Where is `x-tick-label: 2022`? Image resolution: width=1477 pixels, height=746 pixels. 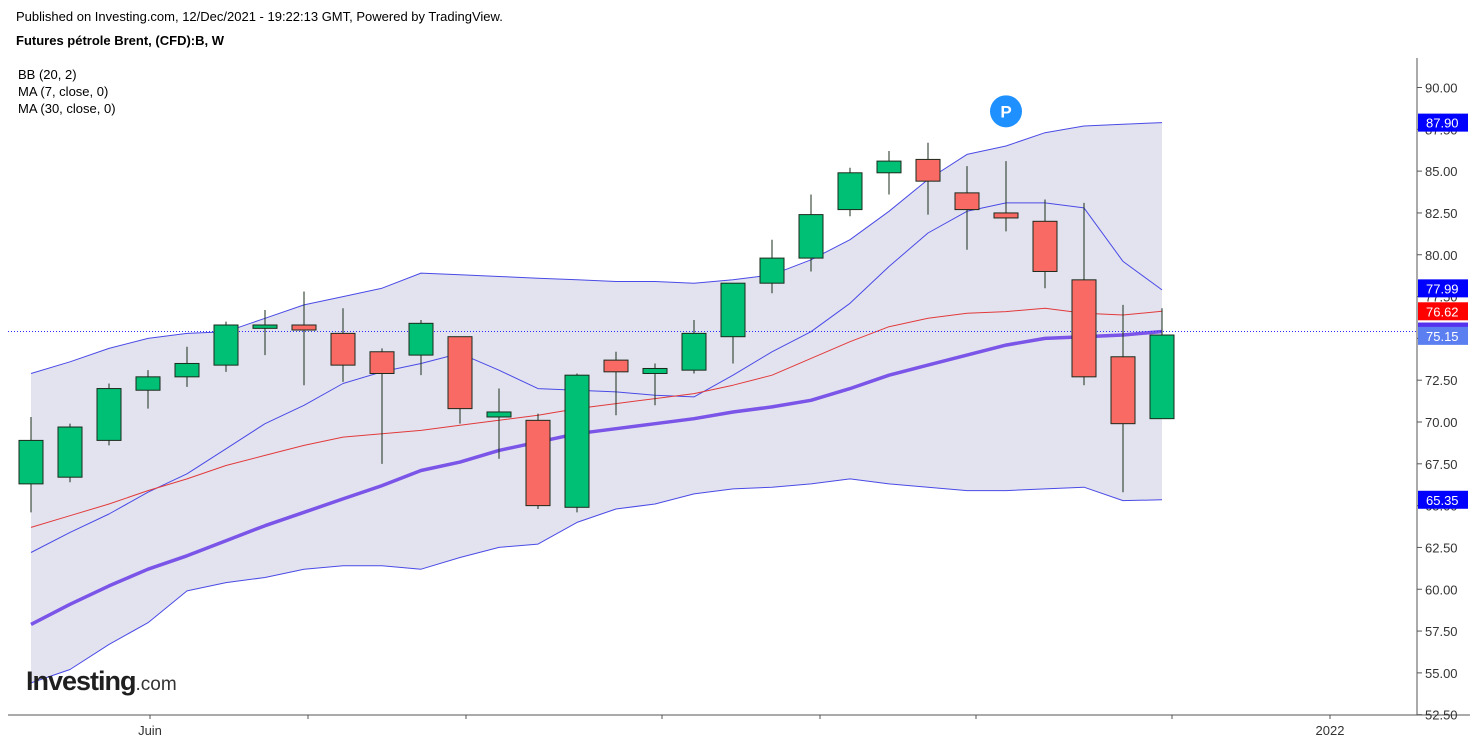
x-tick-label: 2022 is located at coordinates (1330, 730).